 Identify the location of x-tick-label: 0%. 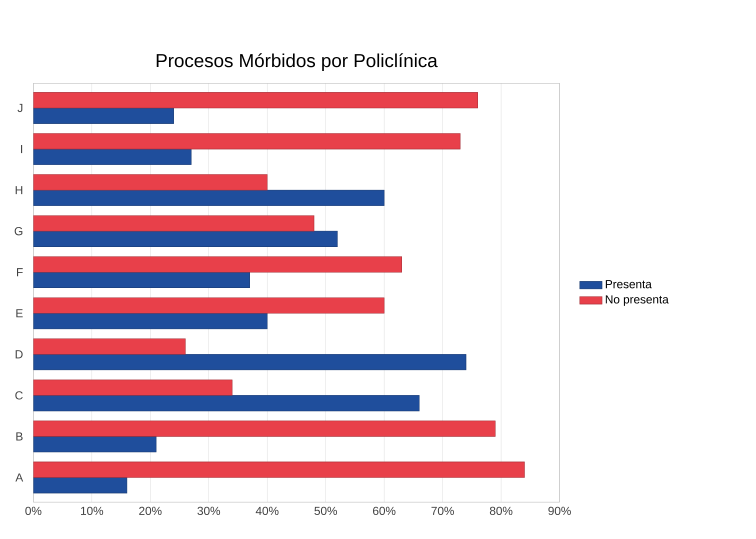
(33, 510).